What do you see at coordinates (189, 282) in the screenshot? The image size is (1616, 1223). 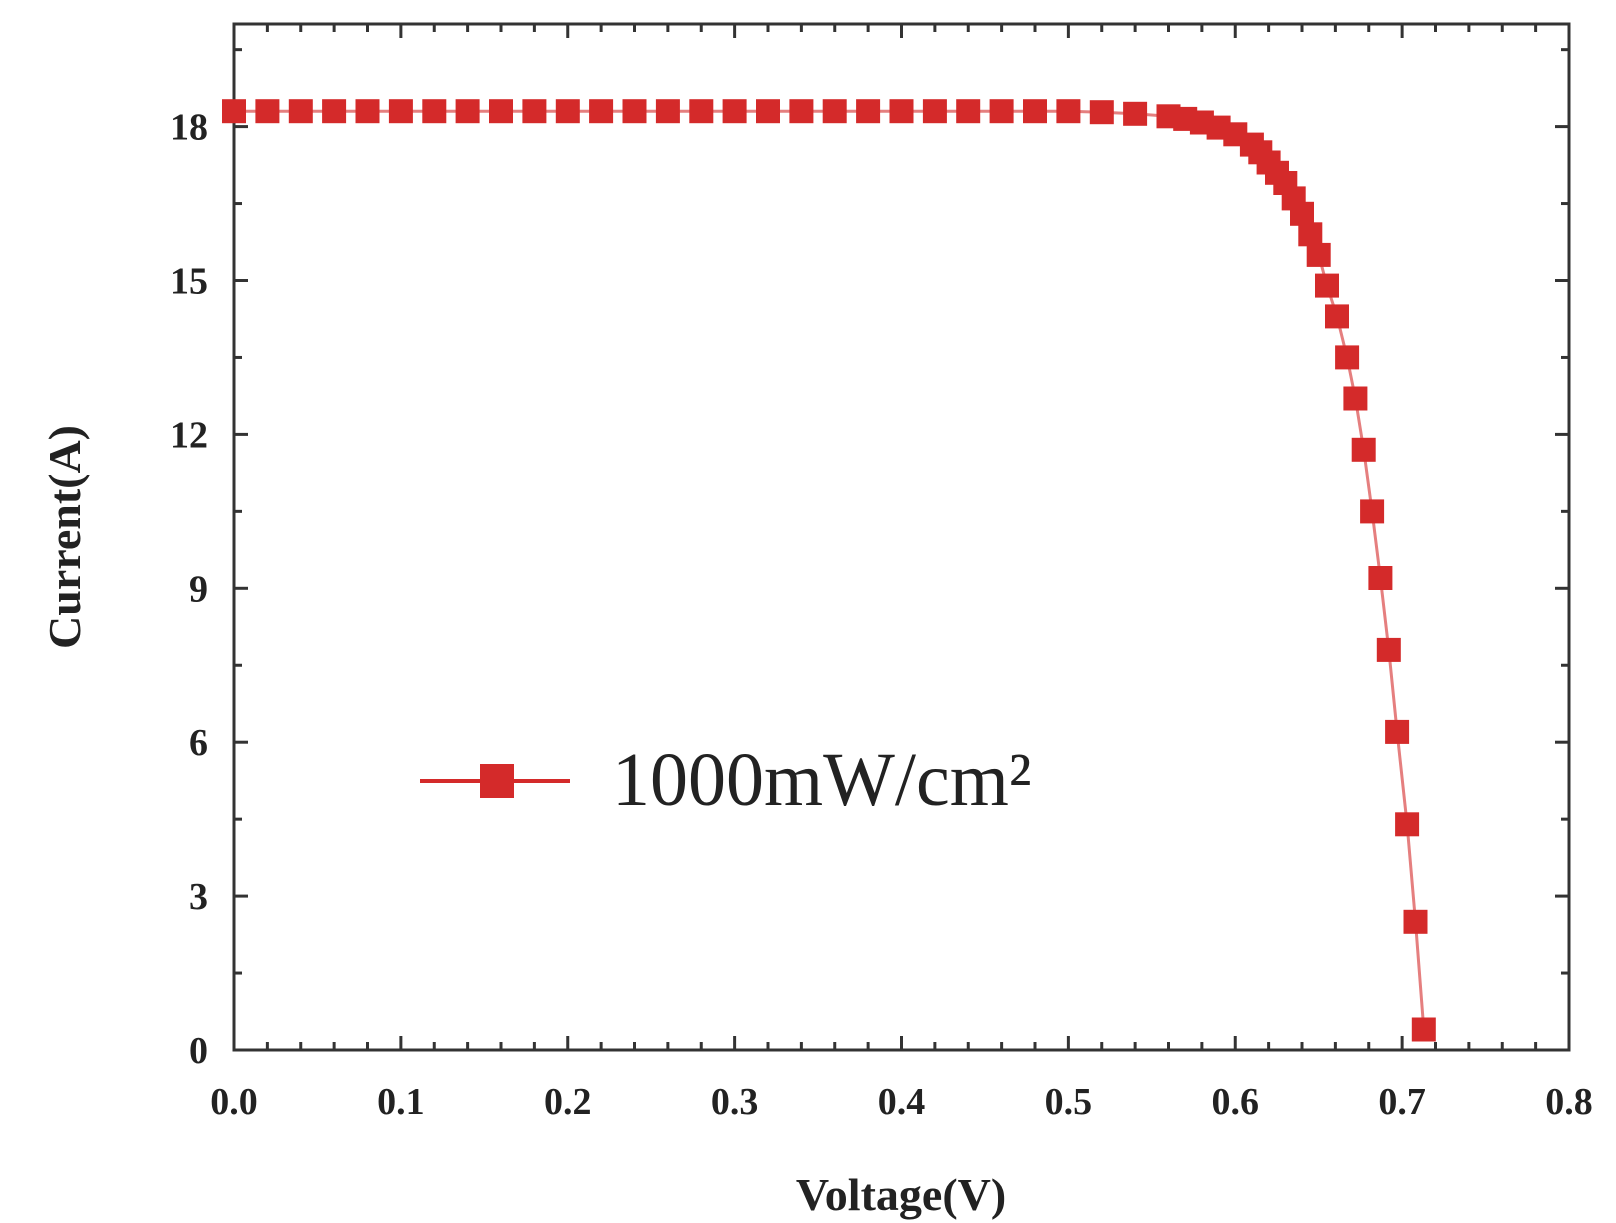 I see `y-tick-label: 15` at bounding box center [189, 282].